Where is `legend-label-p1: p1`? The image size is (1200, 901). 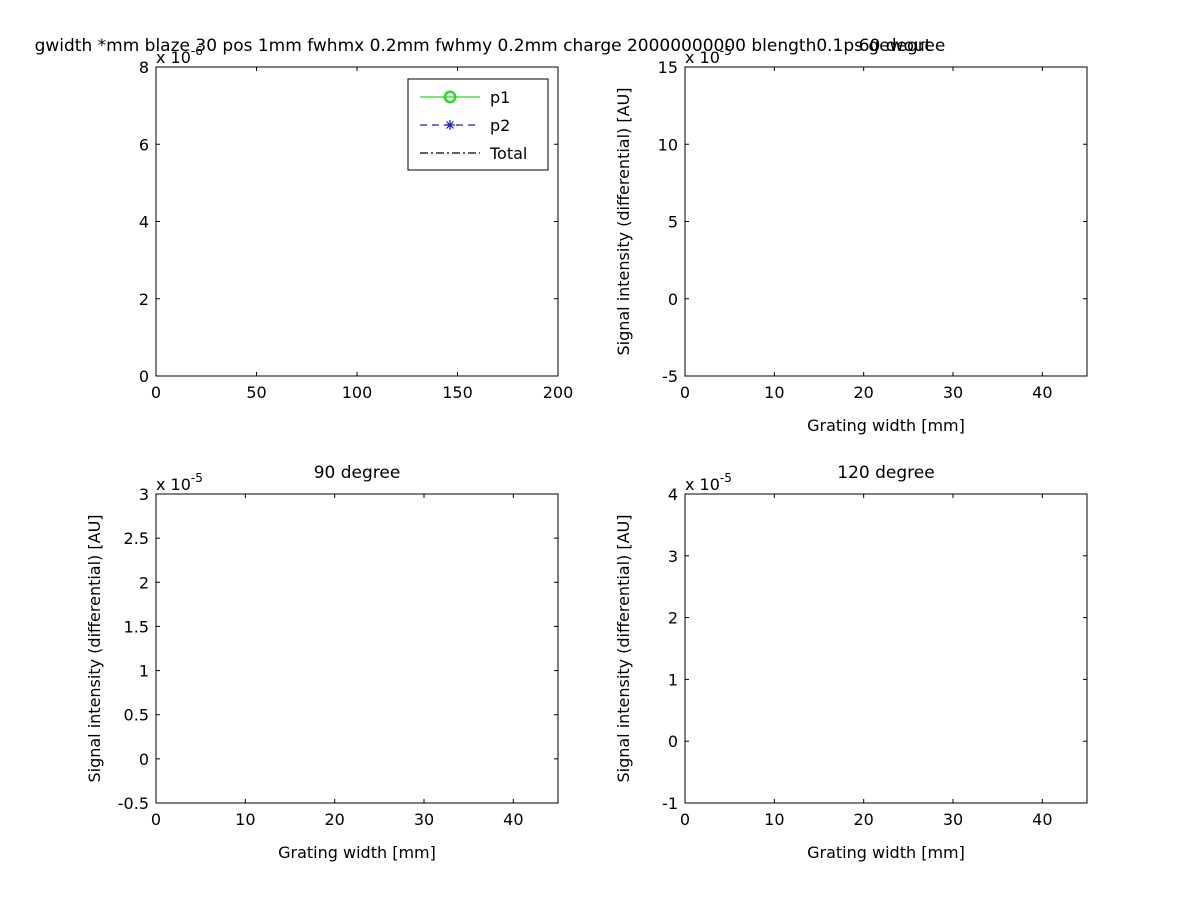
legend-label-p1: p1 is located at coordinates (500, 97).